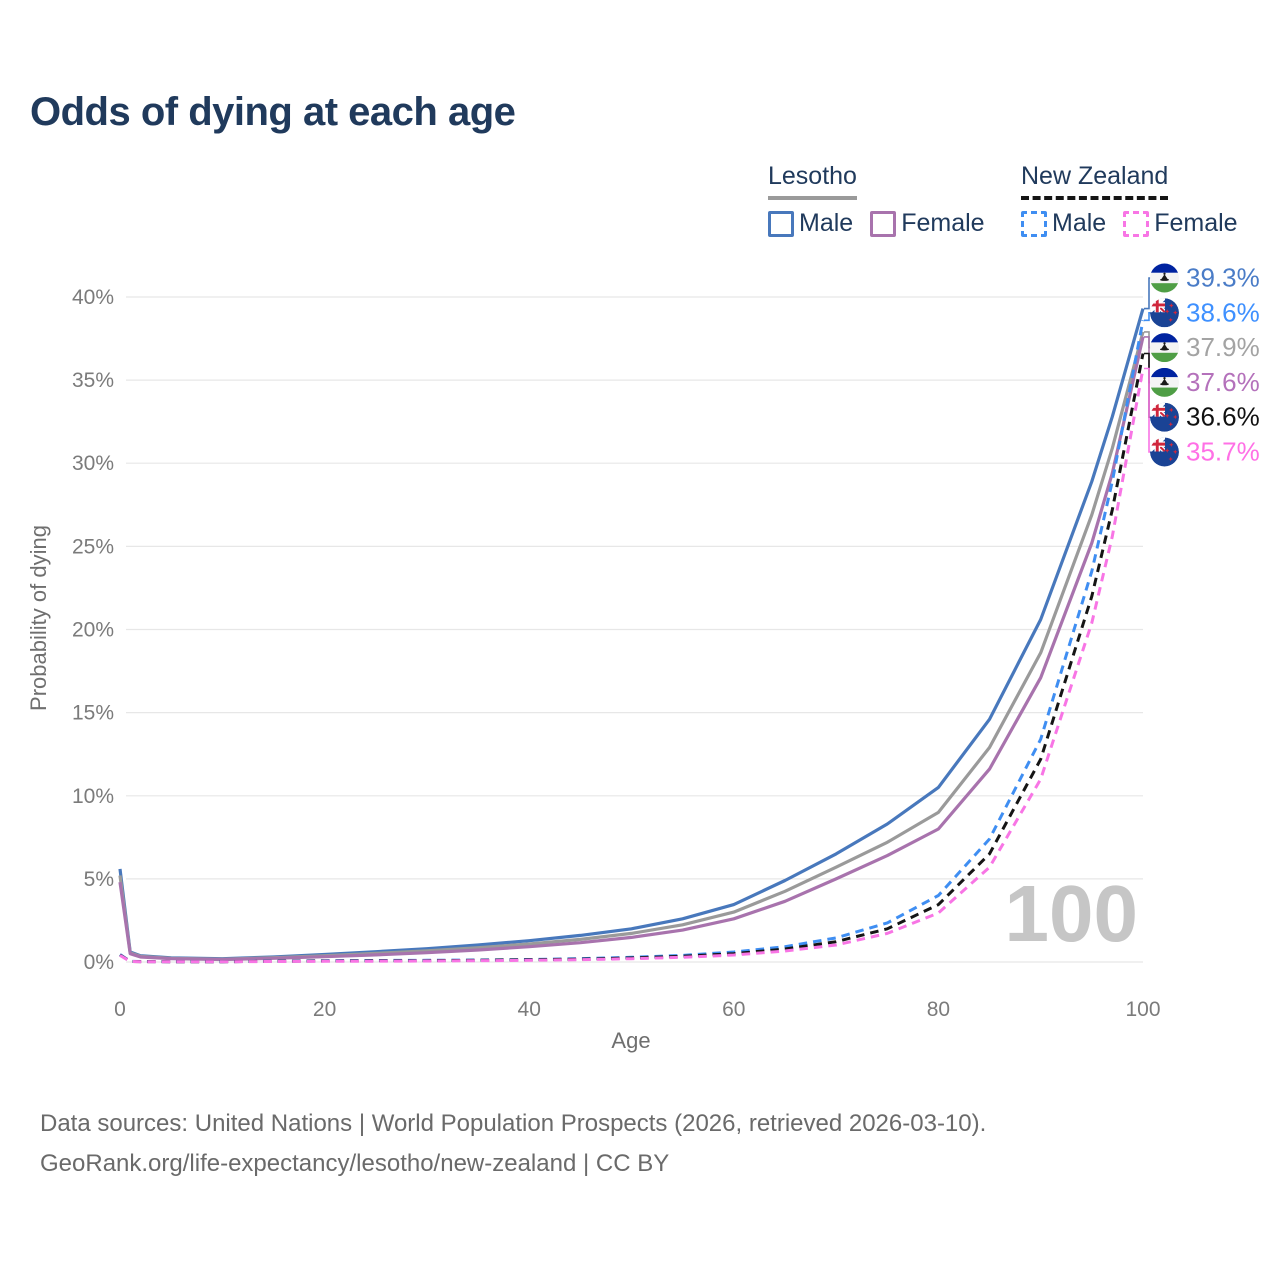  I want to click on legend-header-new-zealand: New Zealand, so click(1095, 181).